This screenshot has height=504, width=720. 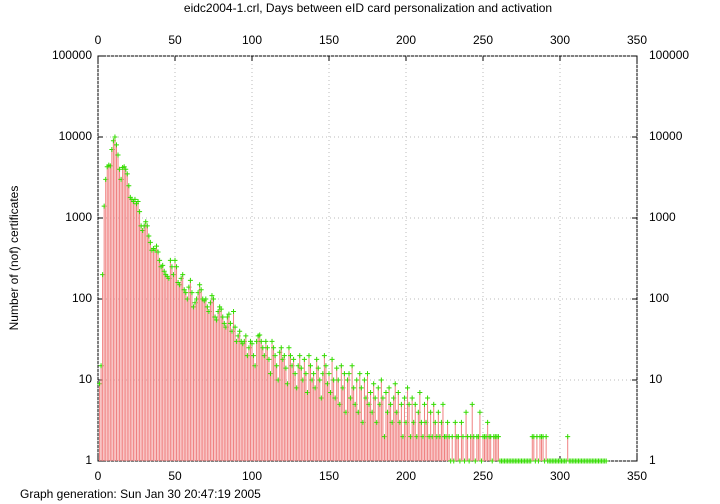 I want to click on x-tick-label: 350, so click(x=637, y=476).